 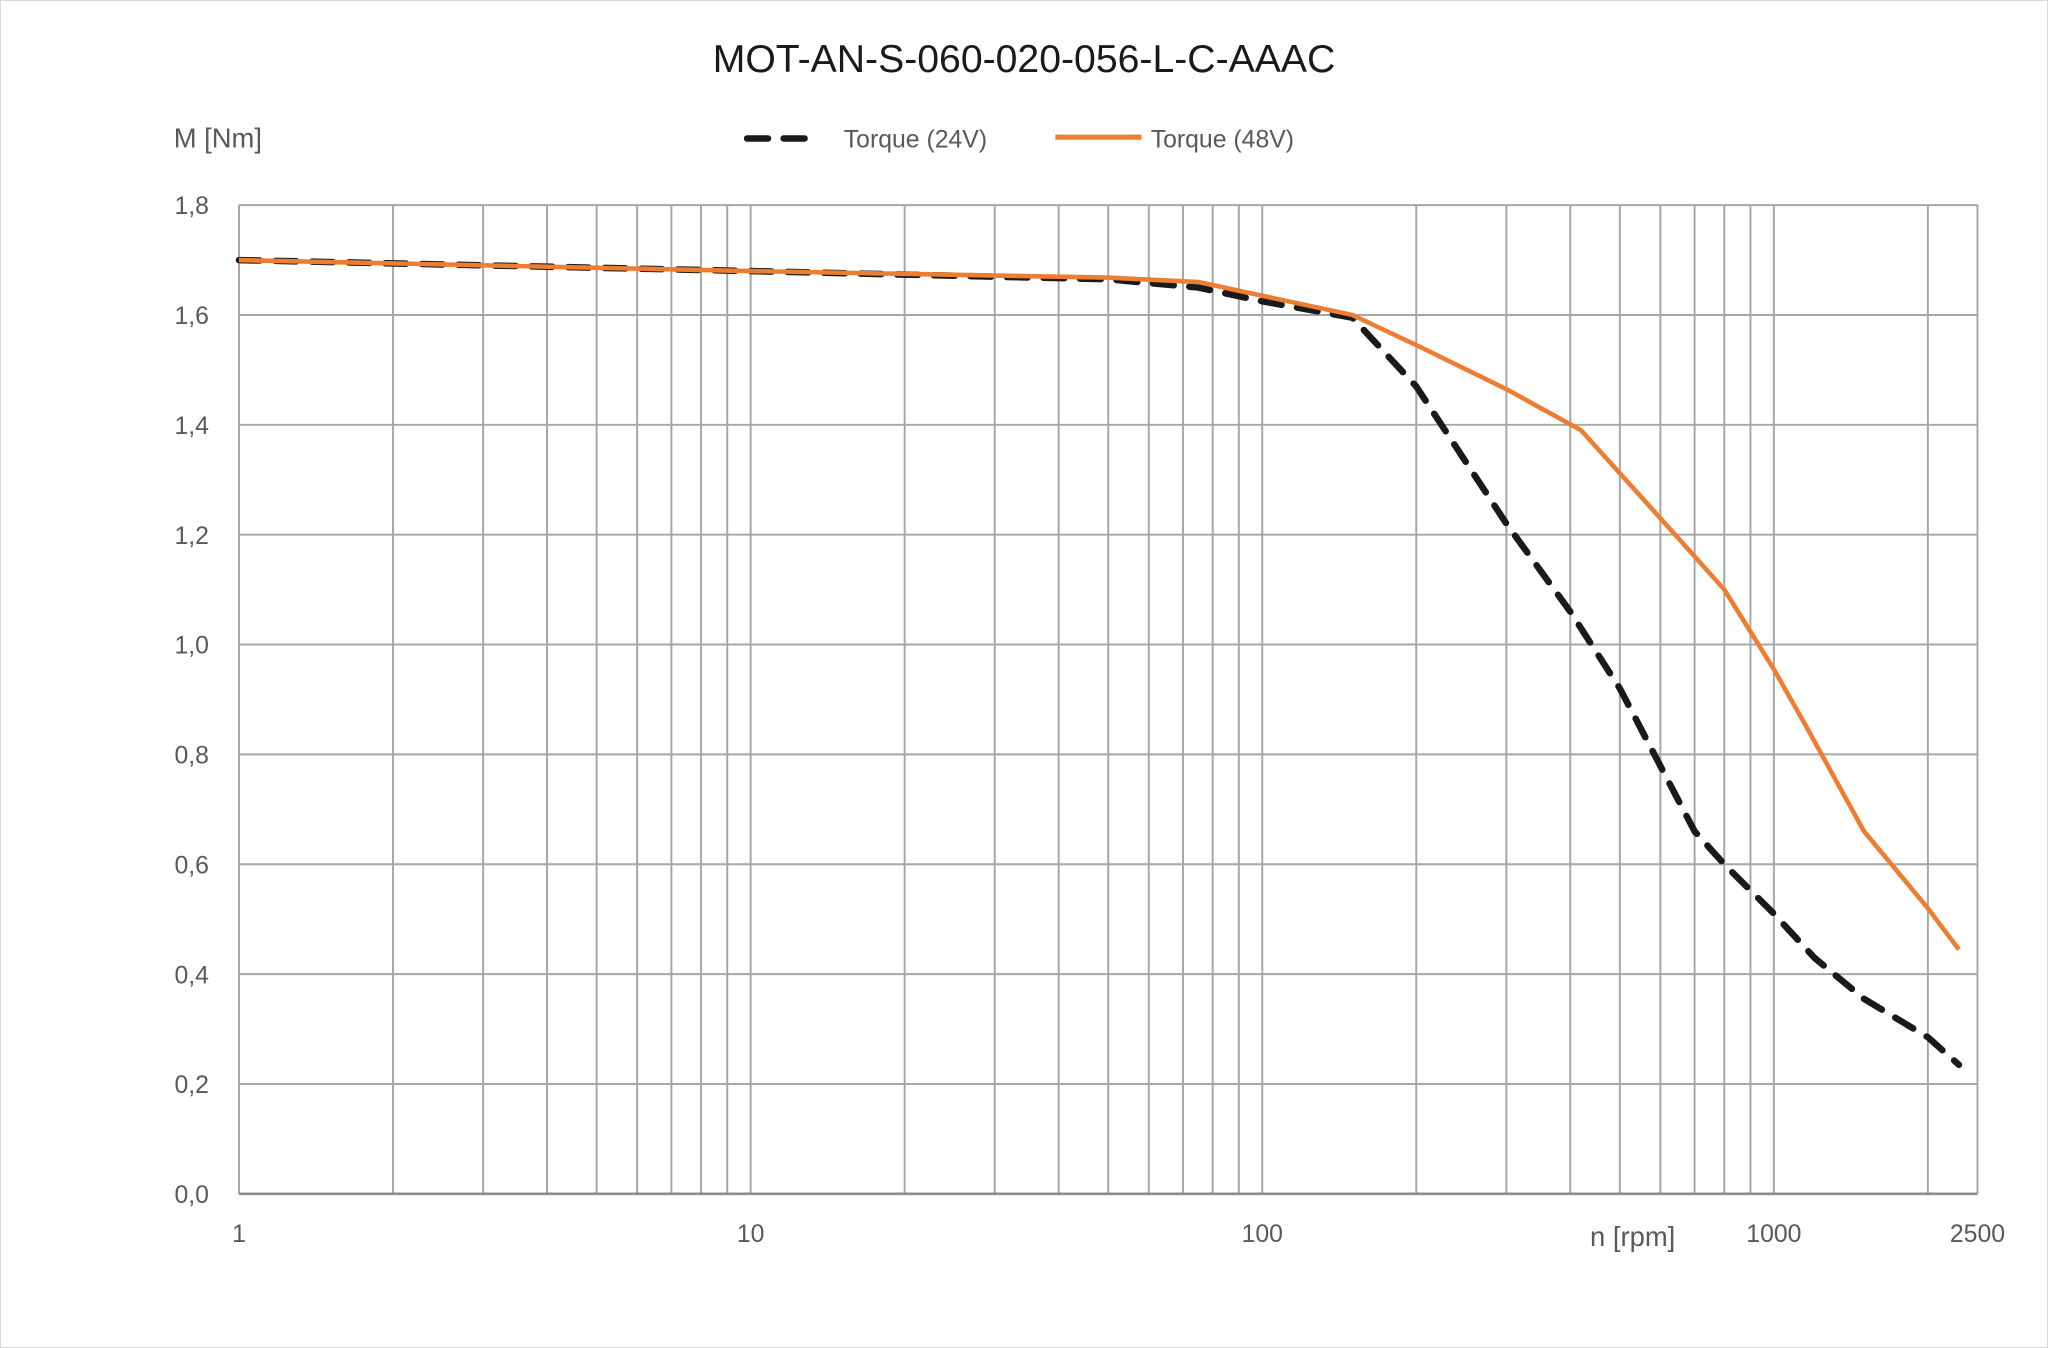 What do you see at coordinates (1024, 59) in the screenshot?
I see `chart-title: MOT-AN-S-060-020-056-L-C-AAAC` at bounding box center [1024, 59].